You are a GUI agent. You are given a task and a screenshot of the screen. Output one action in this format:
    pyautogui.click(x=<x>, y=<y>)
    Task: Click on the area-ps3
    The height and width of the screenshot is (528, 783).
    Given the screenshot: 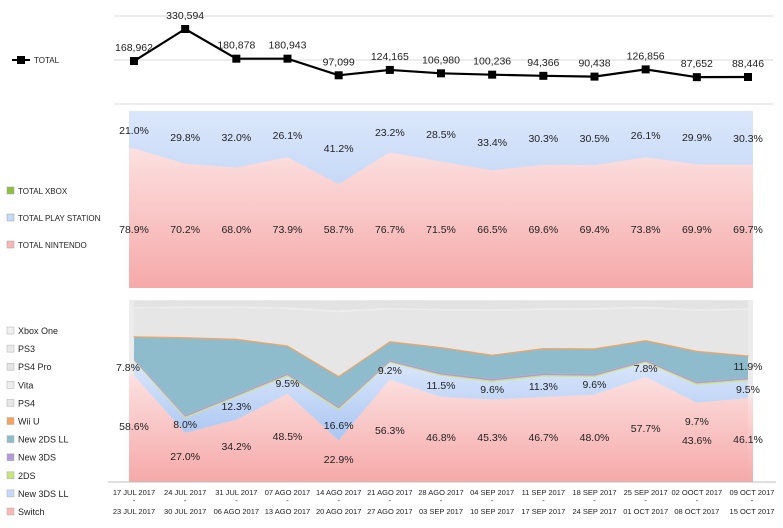 What is the action you would take?
    pyautogui.click(x=441, y=300)
    